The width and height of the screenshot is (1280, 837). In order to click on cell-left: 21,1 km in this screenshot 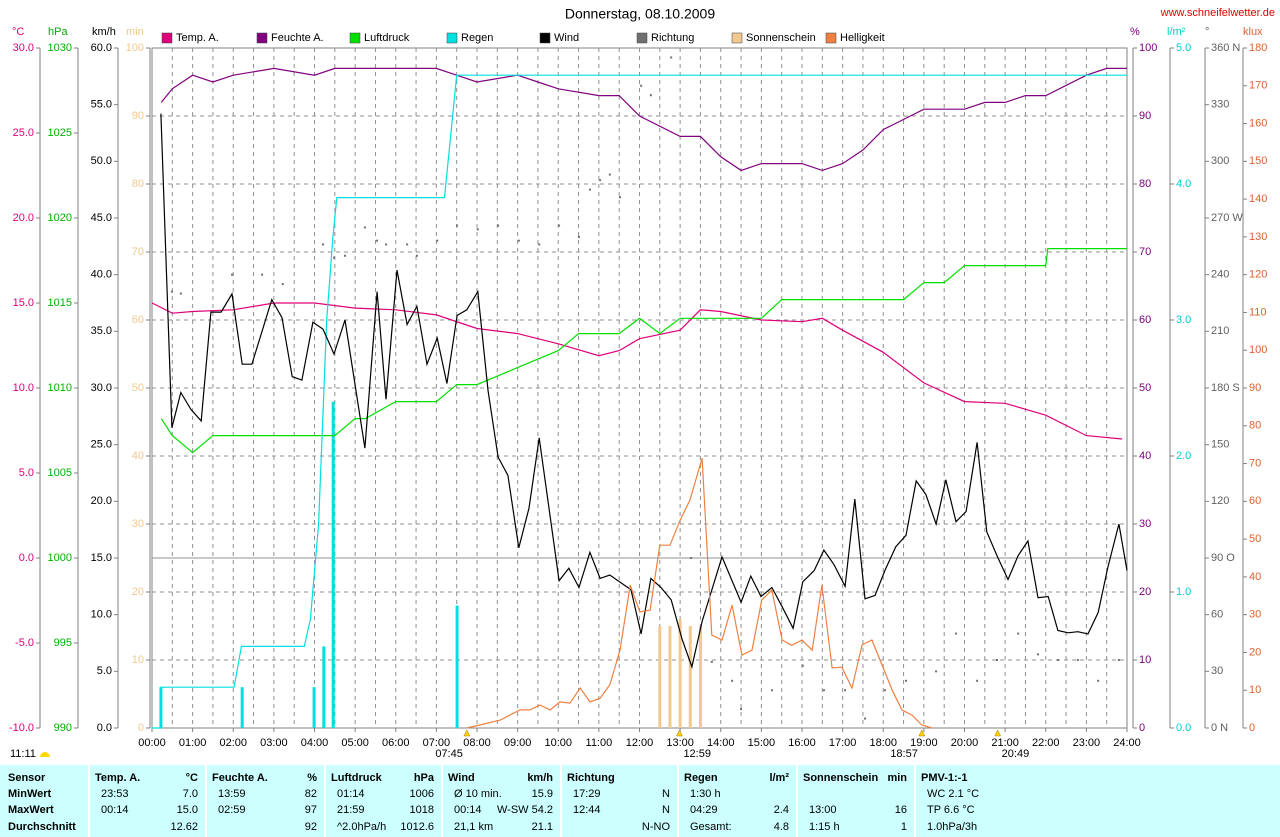, I will do `click(473, 827)`.